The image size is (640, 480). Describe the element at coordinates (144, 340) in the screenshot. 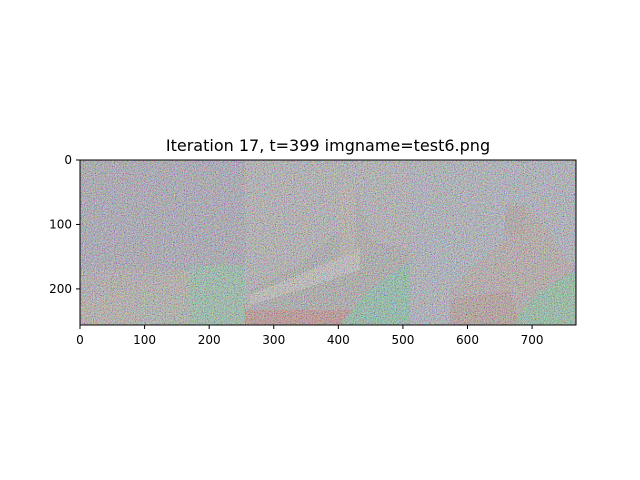

I see `x-tick-label-1: 100` at that location.